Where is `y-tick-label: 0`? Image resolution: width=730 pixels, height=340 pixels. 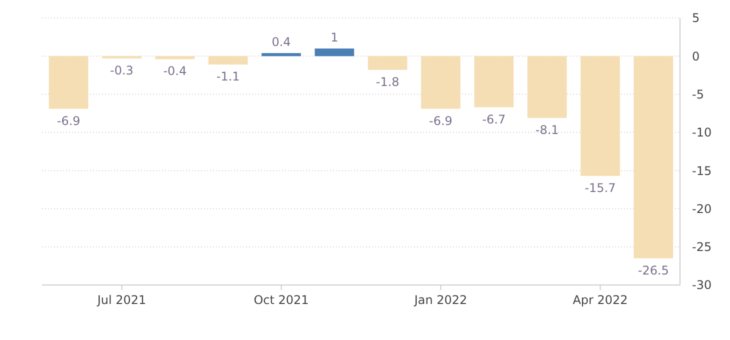
y-tick-label: 0 is located at coordinates (696, 56).